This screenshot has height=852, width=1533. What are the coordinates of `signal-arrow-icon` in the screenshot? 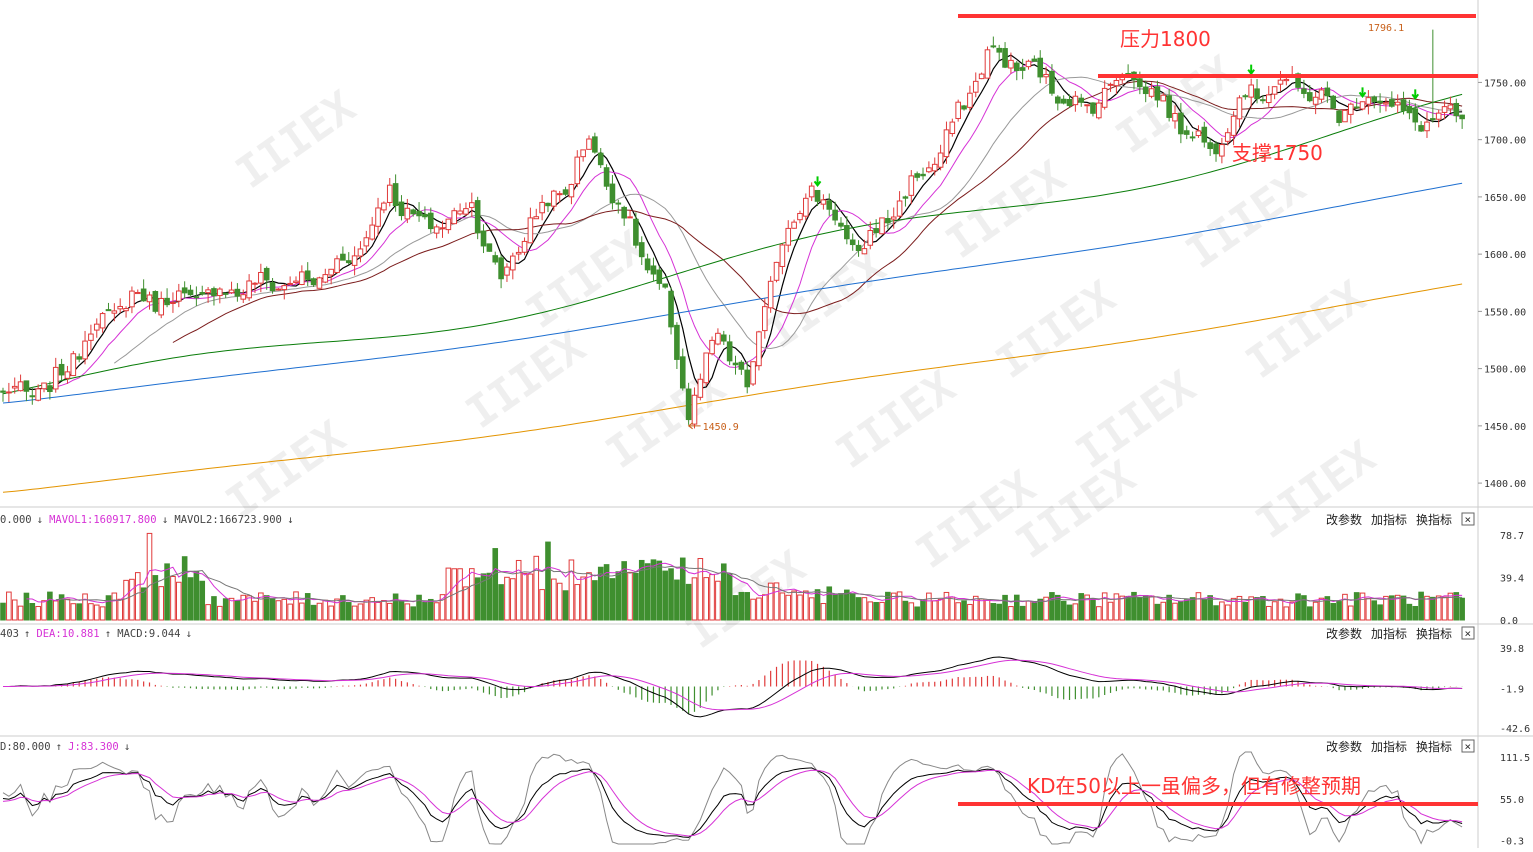 It's located at (1362, 93).